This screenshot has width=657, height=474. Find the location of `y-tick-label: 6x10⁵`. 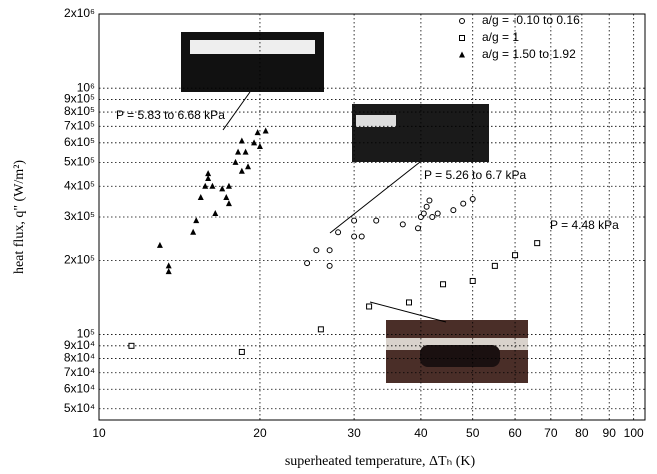

y-tick-label: 6x10⁵ is located at coordinates (79, 142).